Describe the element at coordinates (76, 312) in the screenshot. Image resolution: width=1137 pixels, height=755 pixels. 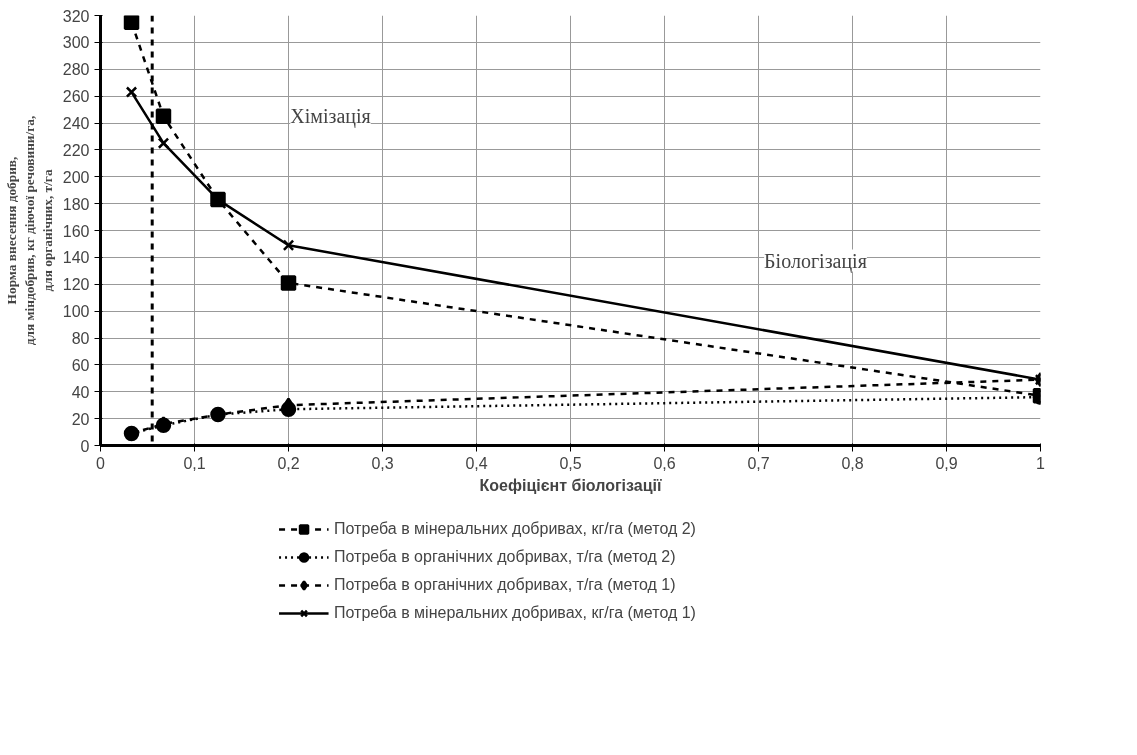
I see `y-tick-label: 100` at that location.